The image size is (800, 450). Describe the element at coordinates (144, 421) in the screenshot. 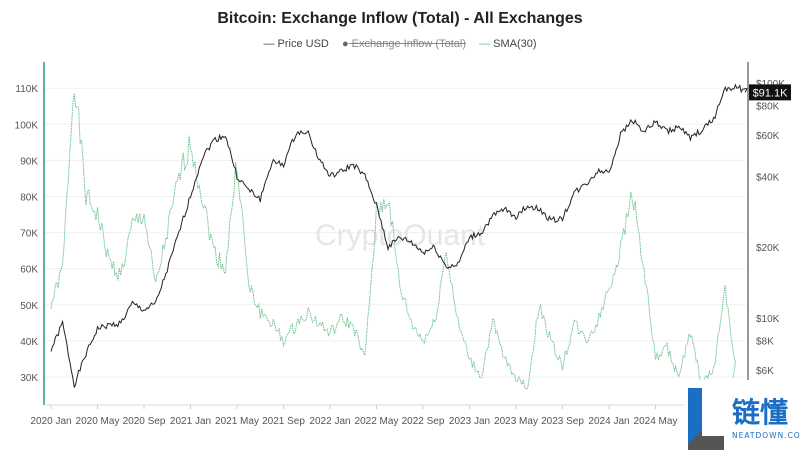

I see `x-tick-label: 2020 Sep` at that location.